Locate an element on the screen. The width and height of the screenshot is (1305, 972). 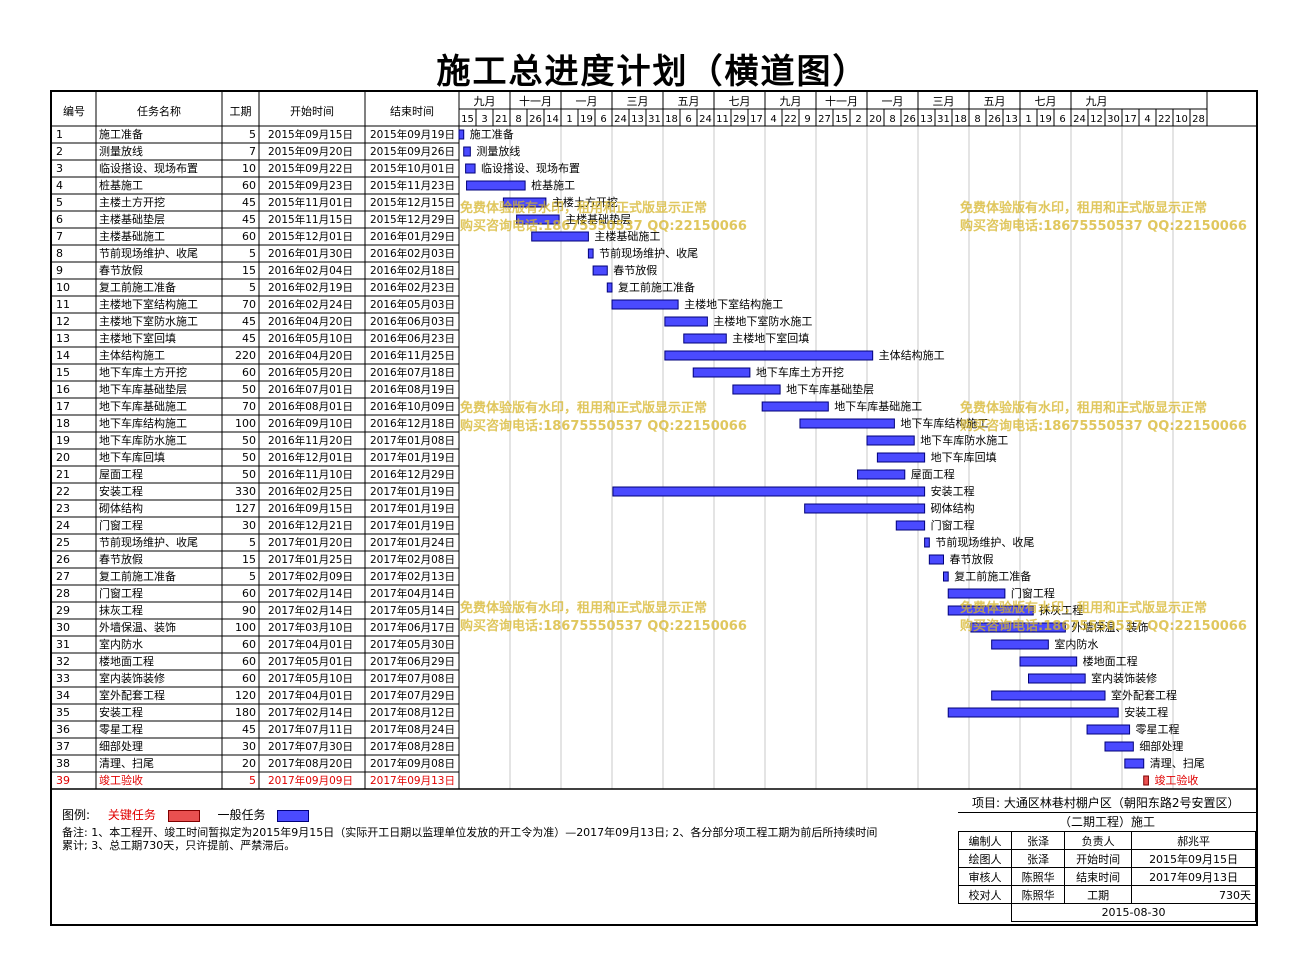
task-no: 37 is located at coordinates (63, 746).